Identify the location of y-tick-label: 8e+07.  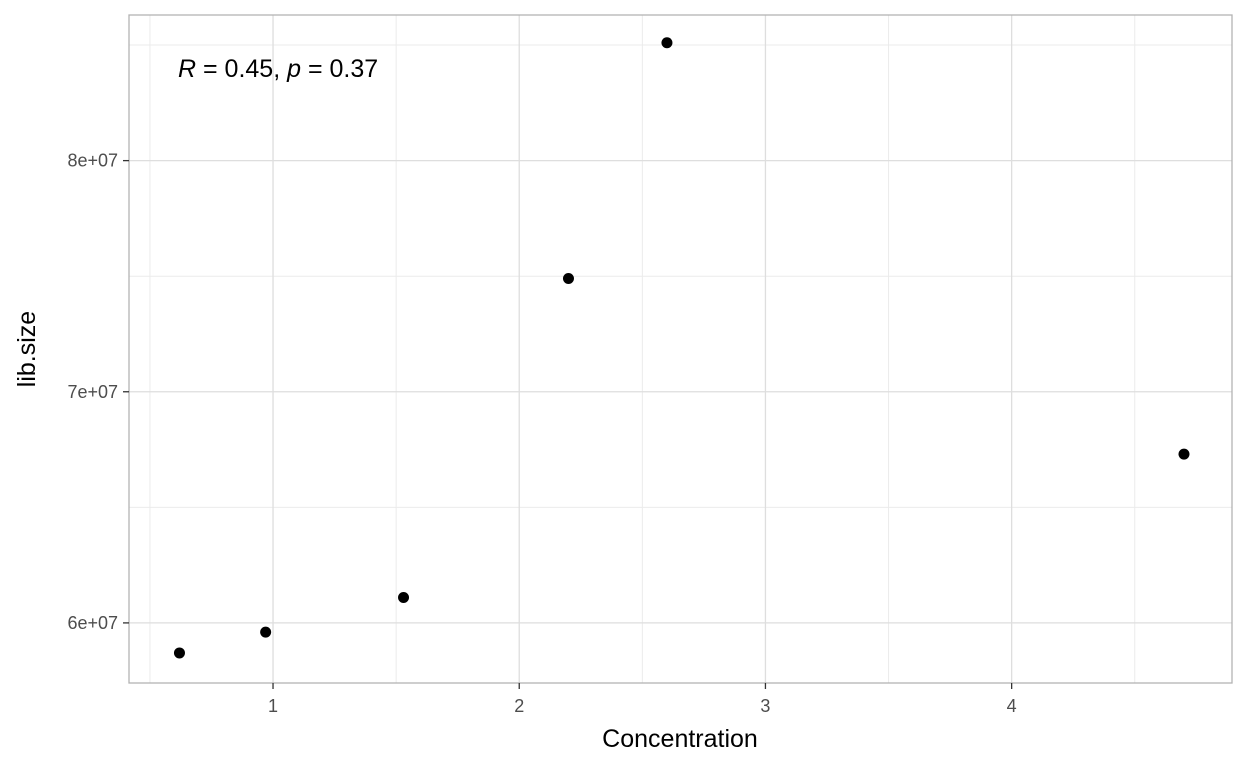
(92, 161).